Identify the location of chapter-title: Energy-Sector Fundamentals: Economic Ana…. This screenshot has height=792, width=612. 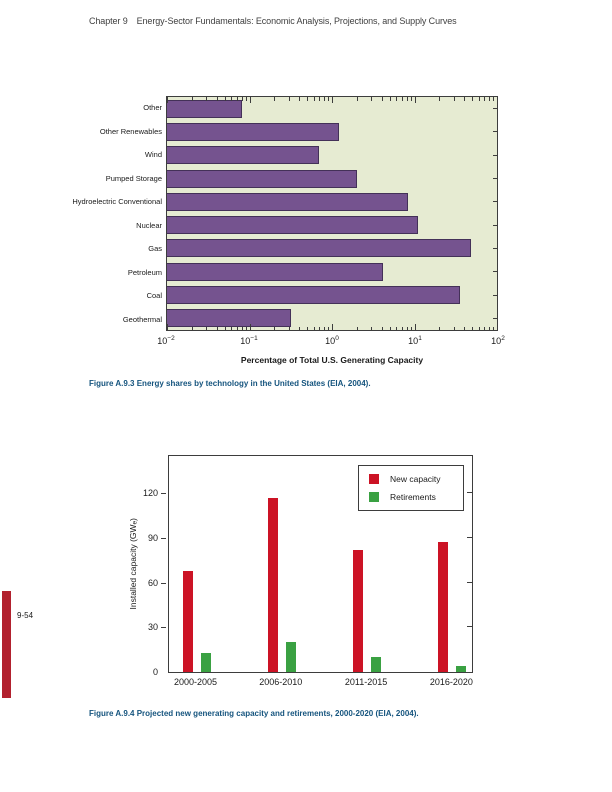
(296, 21).